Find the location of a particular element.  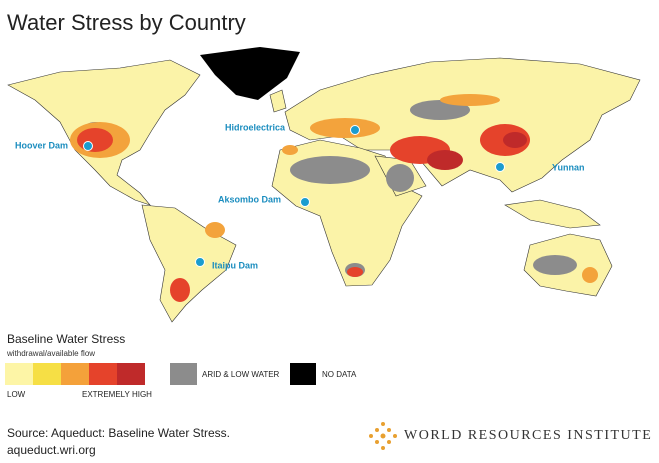

source-url: aqueduct.wri.org is located at coordinates (51, 450).